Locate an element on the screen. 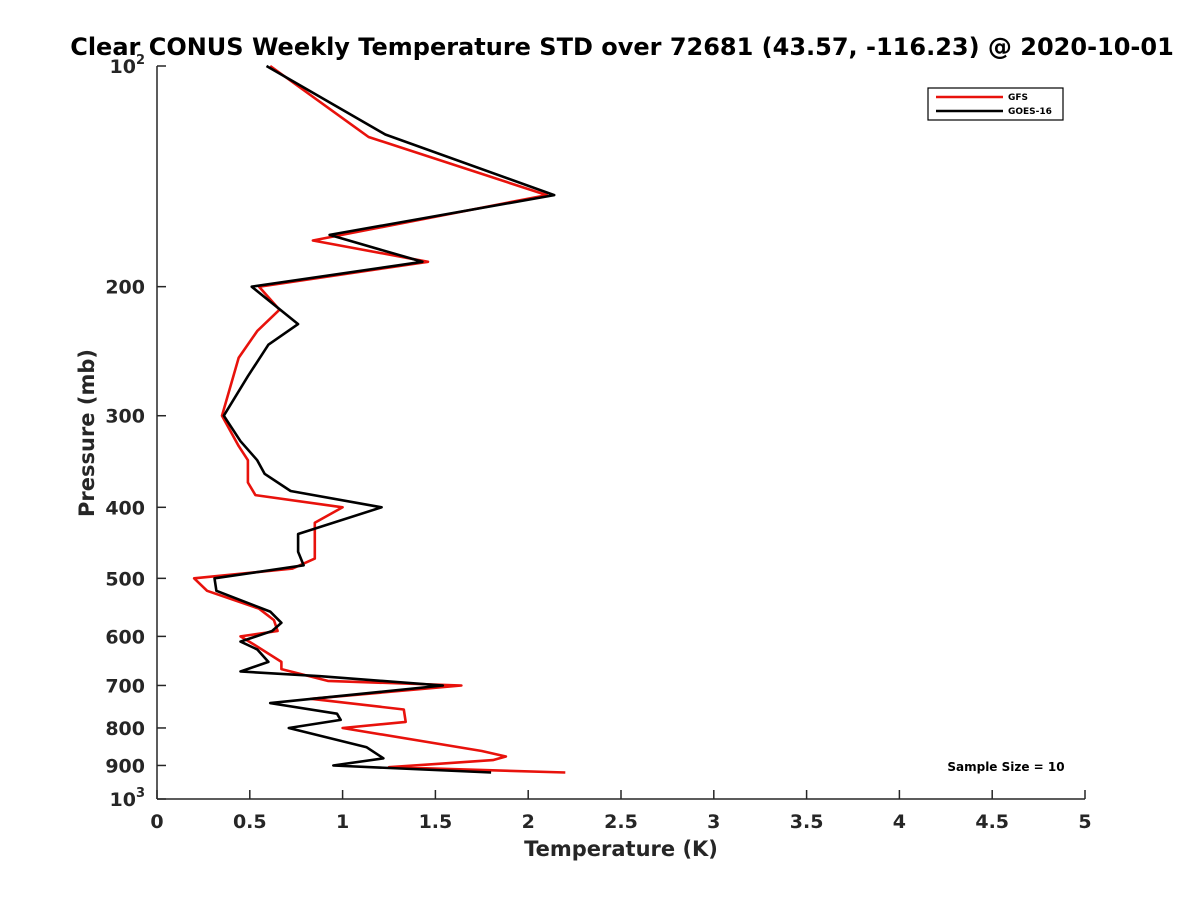 This screenshot has width=1200, height=900. legend-label-goes16: GOES-16 is located at coordinates (1030, 112).